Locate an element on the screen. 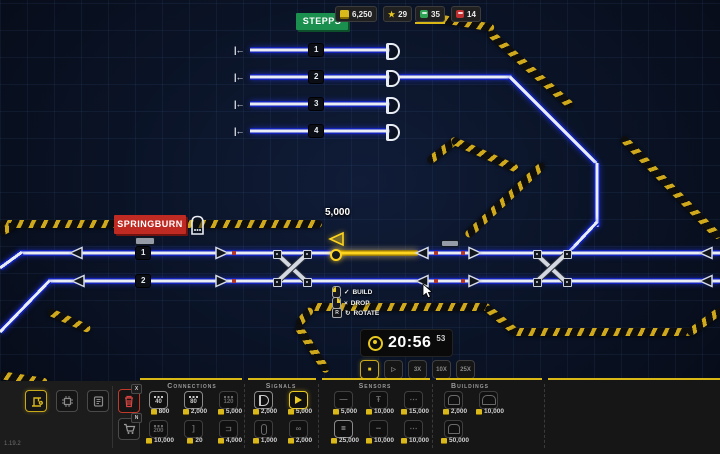 This screenshot has width=720, height=454. manual-button is located at coordinates (98, 401).